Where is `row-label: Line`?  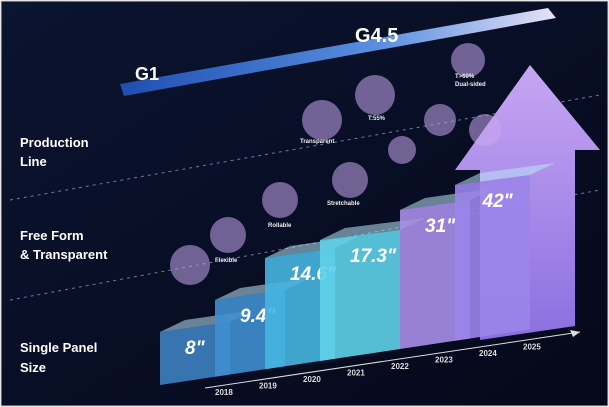
row-label: Line is located at coordinates (33, 161).